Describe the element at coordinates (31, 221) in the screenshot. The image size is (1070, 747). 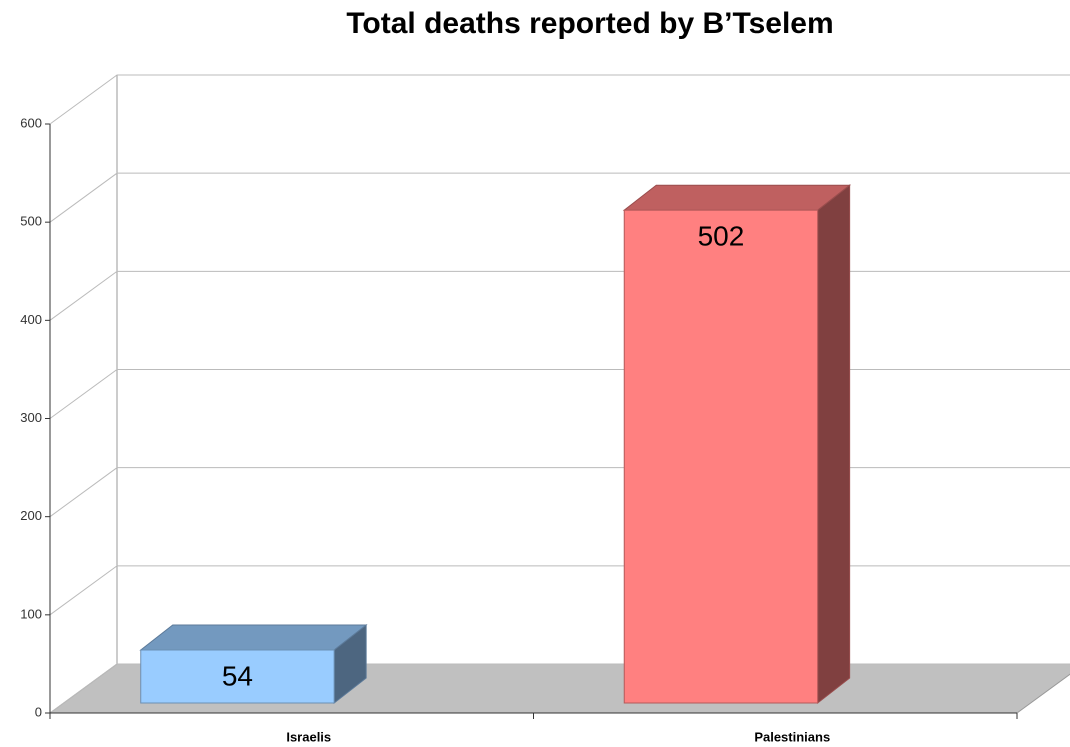
I see `y-tick-label: 500` at that location.